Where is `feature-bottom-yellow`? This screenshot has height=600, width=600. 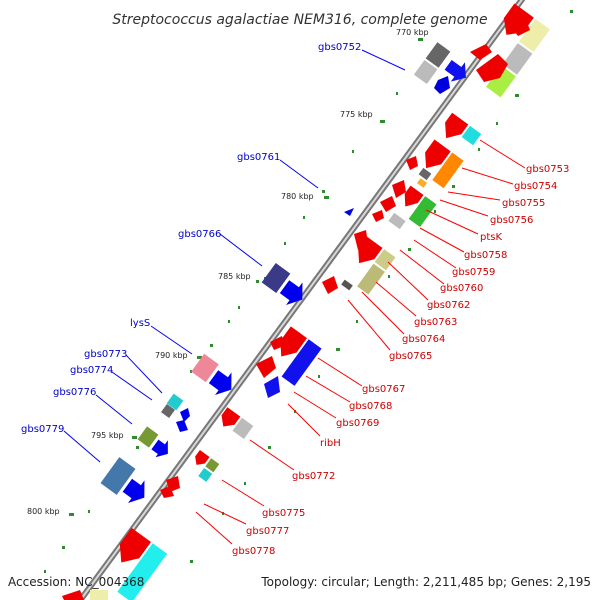
feature-bottom-yellow is located at coordinates (99, 595).